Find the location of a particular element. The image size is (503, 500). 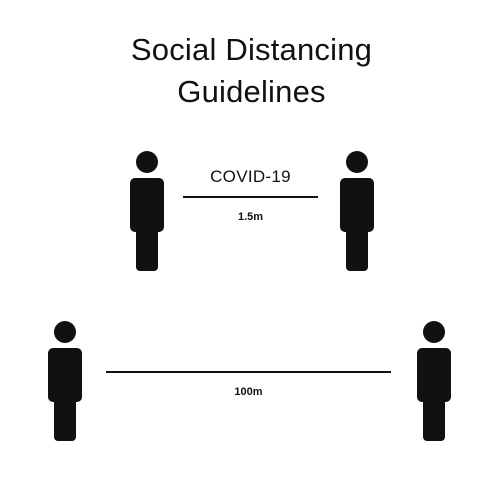

distance-label-long: 100m is located at coordinates (248, 392).